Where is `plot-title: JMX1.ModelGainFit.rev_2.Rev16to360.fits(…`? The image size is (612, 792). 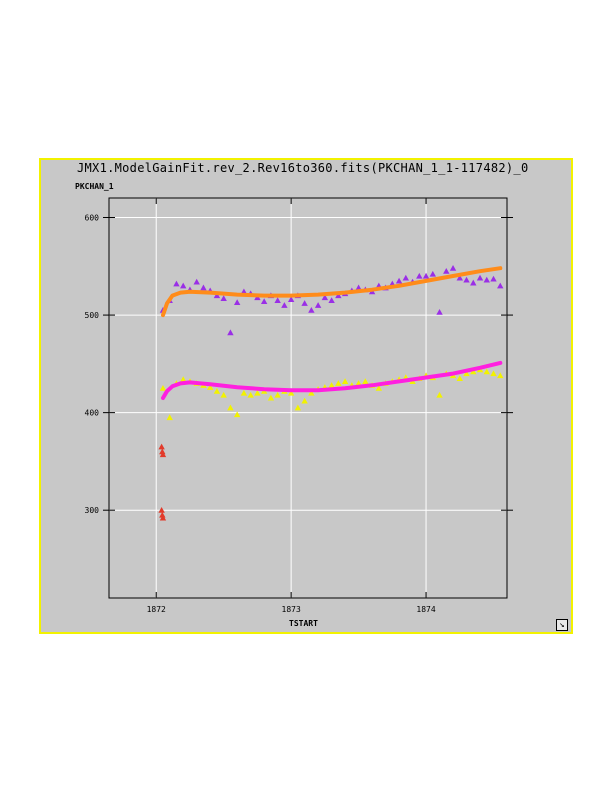
plot-title: JMX1.ModelGainFit.rev_2.Rev16to360.fits(… is located at coordinates (303, 168).